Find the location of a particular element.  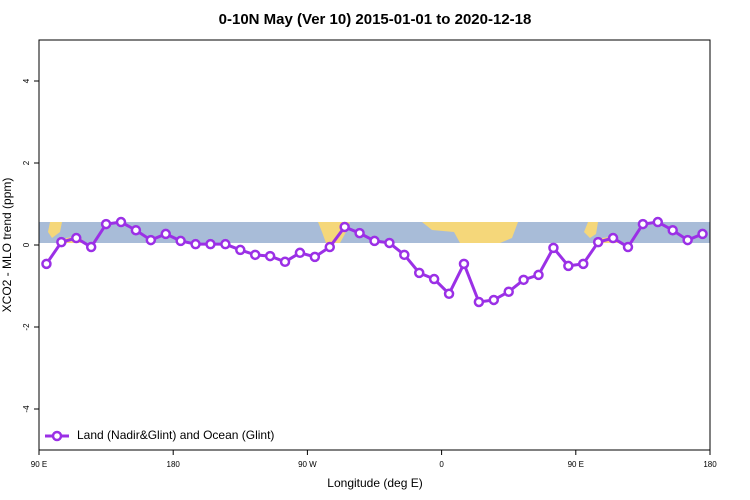

y-tick-label: -4 is located at coordinates (26, 409).